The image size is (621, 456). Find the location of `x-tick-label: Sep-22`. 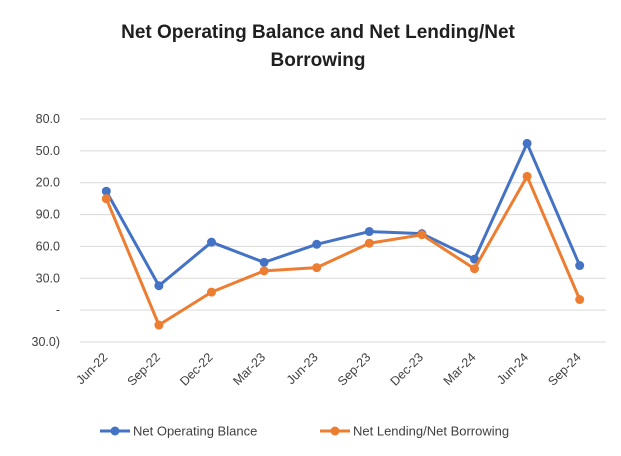

x-tick-label: Sep-22 is located at coordinates (144, 369).